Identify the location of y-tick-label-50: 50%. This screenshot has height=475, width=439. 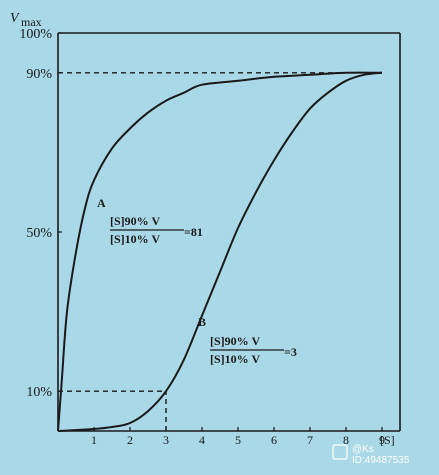
(39, 233).